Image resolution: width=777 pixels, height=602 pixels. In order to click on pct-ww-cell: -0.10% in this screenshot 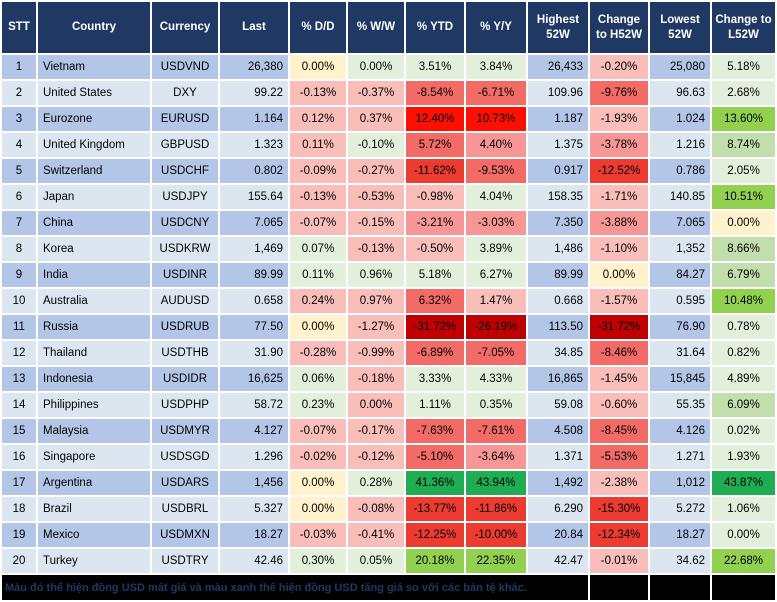, I will do `click(376, 145)`.